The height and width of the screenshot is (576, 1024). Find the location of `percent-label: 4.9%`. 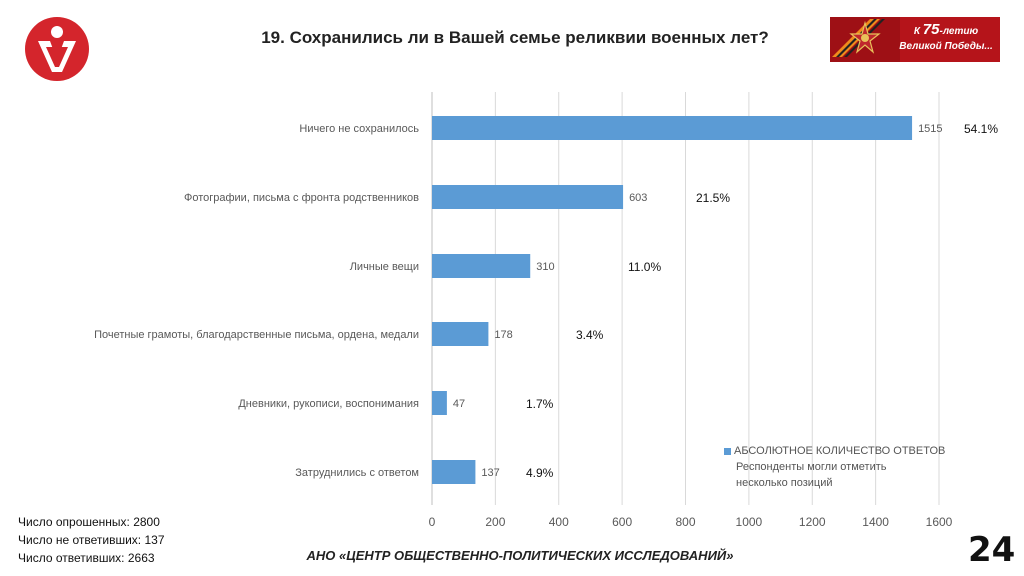

percent-label: 4.9% is located at coordinates (540, 473).